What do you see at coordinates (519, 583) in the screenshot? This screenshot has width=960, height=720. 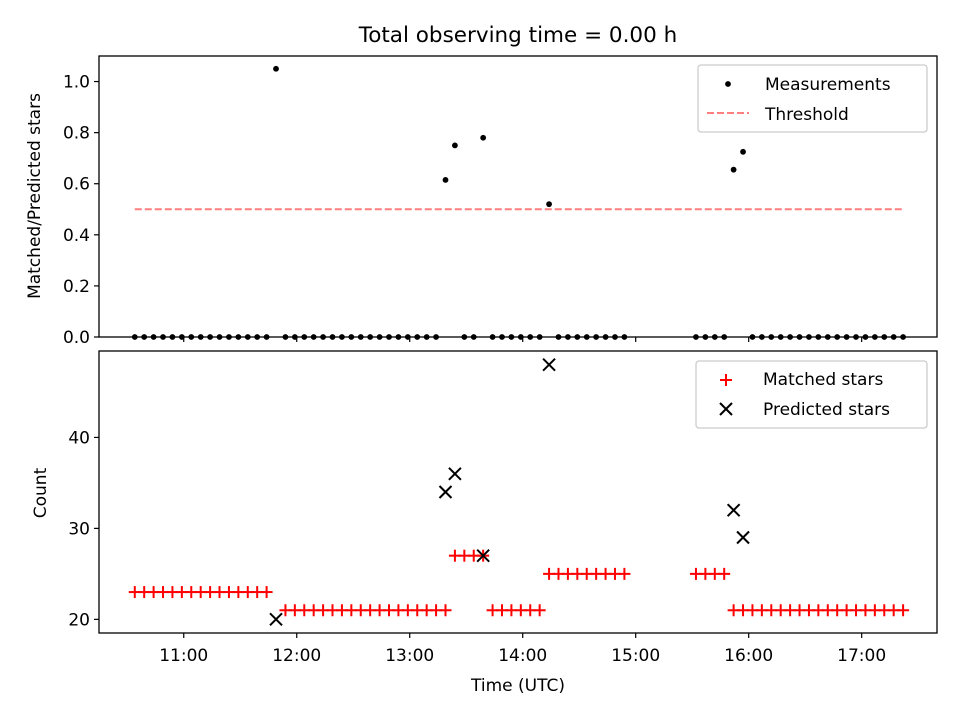 I see `series-matched-stars` at bounding box center [519, 583].